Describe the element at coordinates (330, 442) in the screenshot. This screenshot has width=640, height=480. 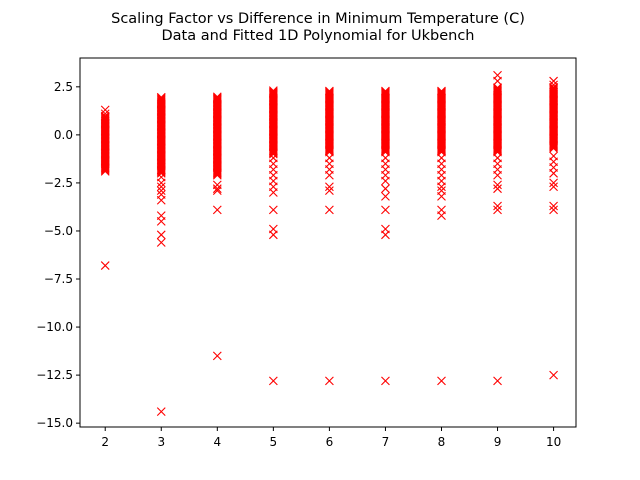
I see `x-tick-label: 6` at that location.